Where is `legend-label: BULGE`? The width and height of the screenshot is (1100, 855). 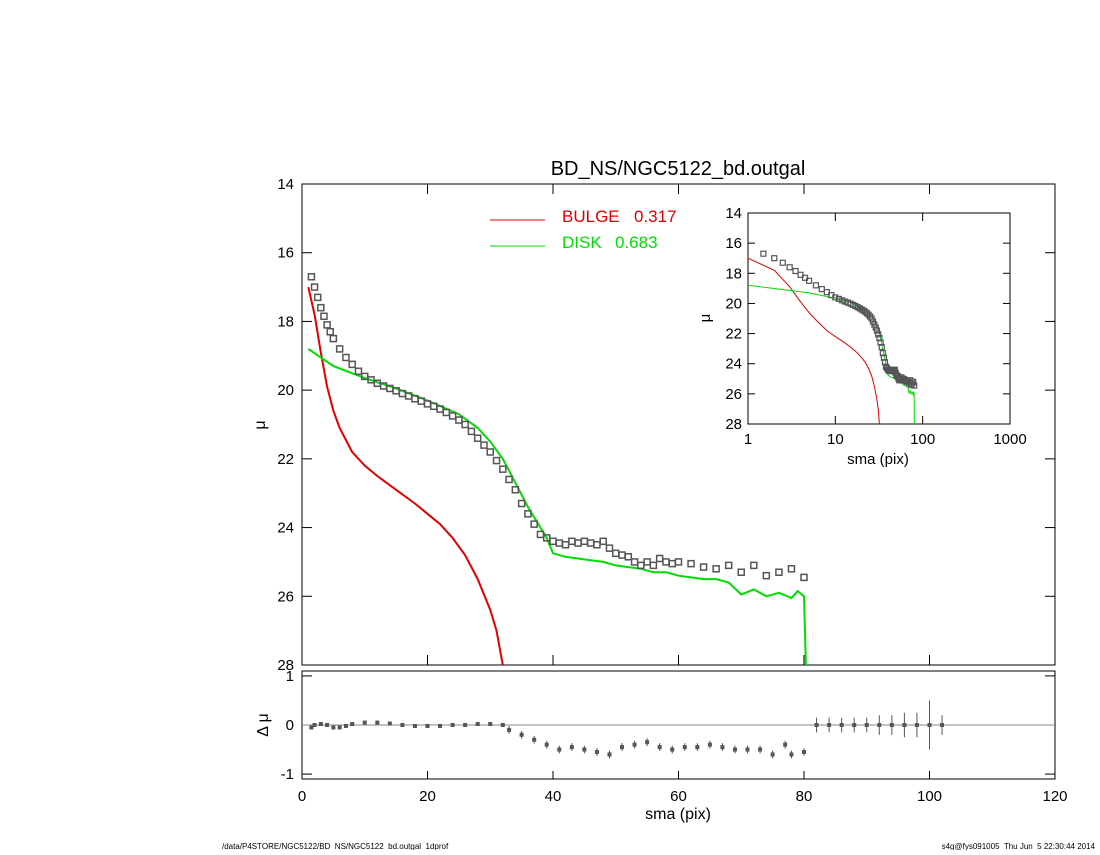
legend-label: BULGE is located at coordinates (591, 216).